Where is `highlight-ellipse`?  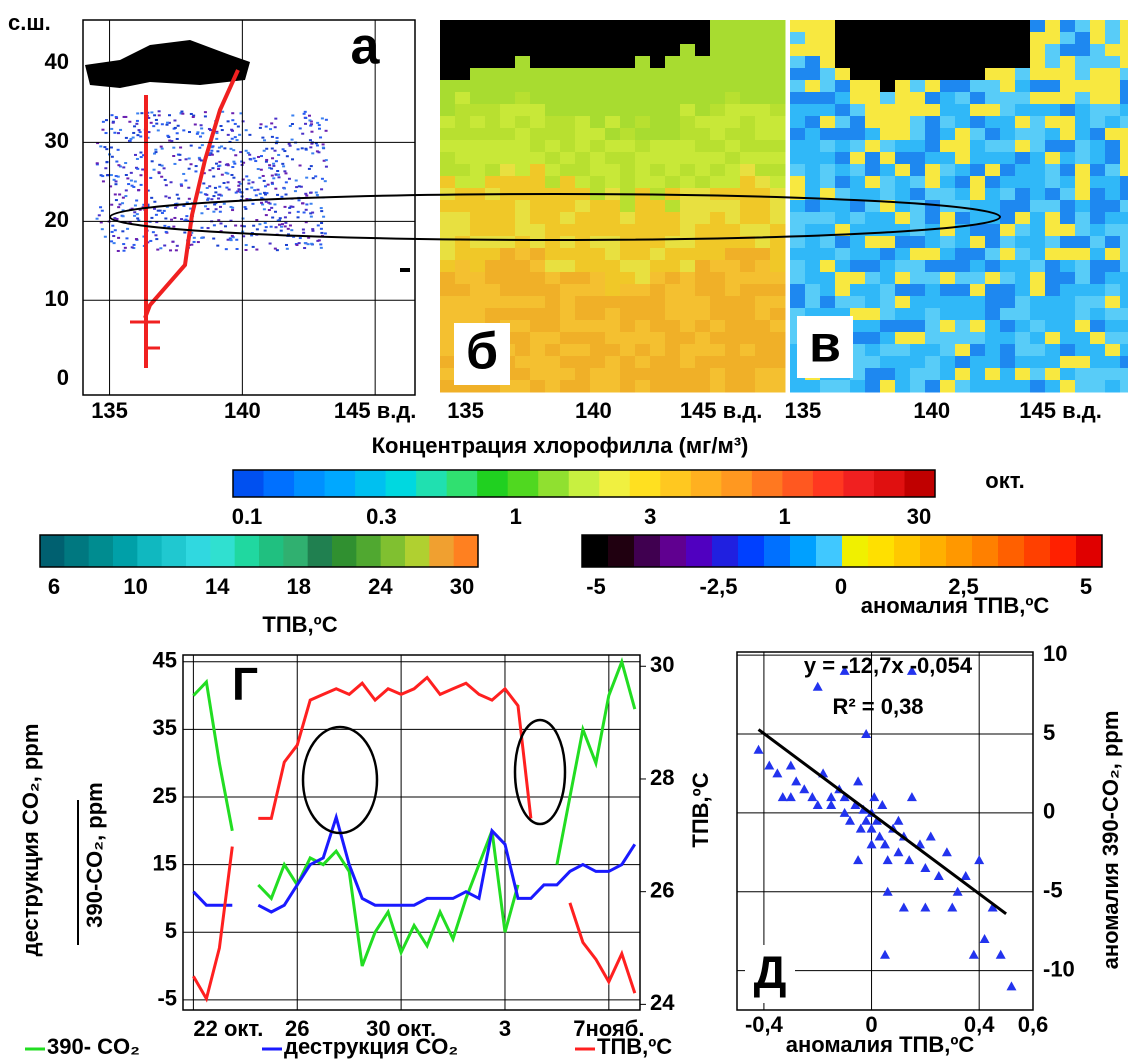
highlight-ellipse is located at coordinates (340, 780).